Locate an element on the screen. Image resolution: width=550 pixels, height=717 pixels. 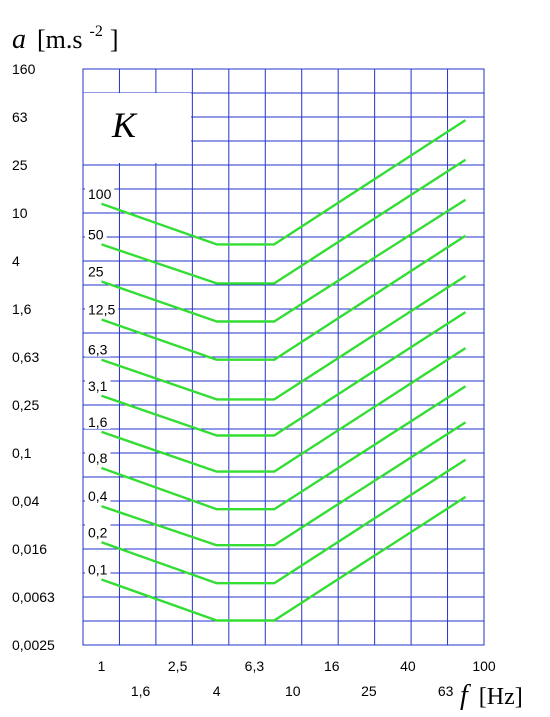
series-label: 12,5 is located at coordinates (101, 309).